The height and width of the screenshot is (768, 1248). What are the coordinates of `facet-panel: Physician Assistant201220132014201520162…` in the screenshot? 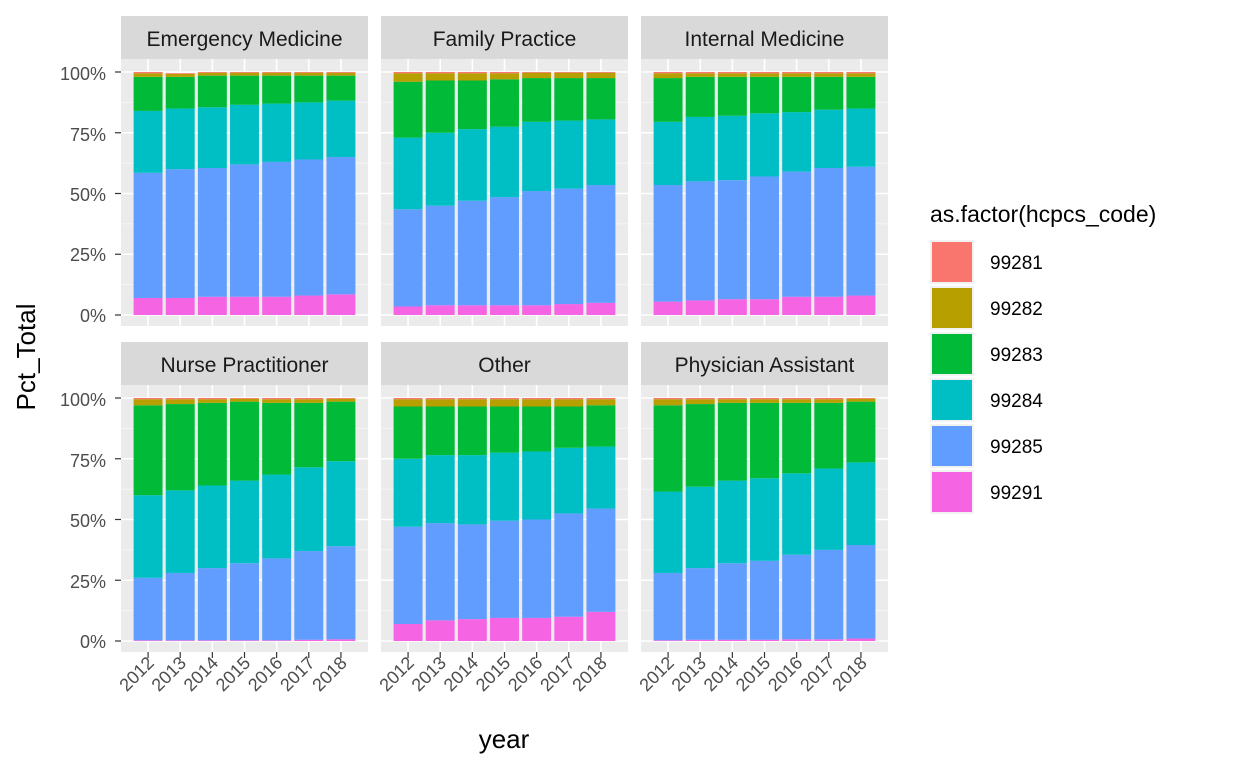 It's located at (761, 518).